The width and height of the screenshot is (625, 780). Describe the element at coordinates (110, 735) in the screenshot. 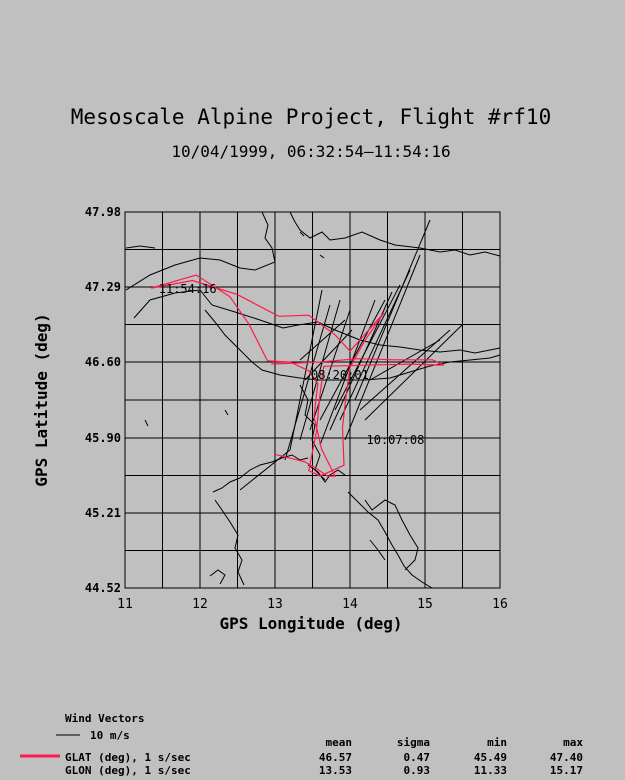

I see `wind-legend-scale: 10 m/s` at that location.